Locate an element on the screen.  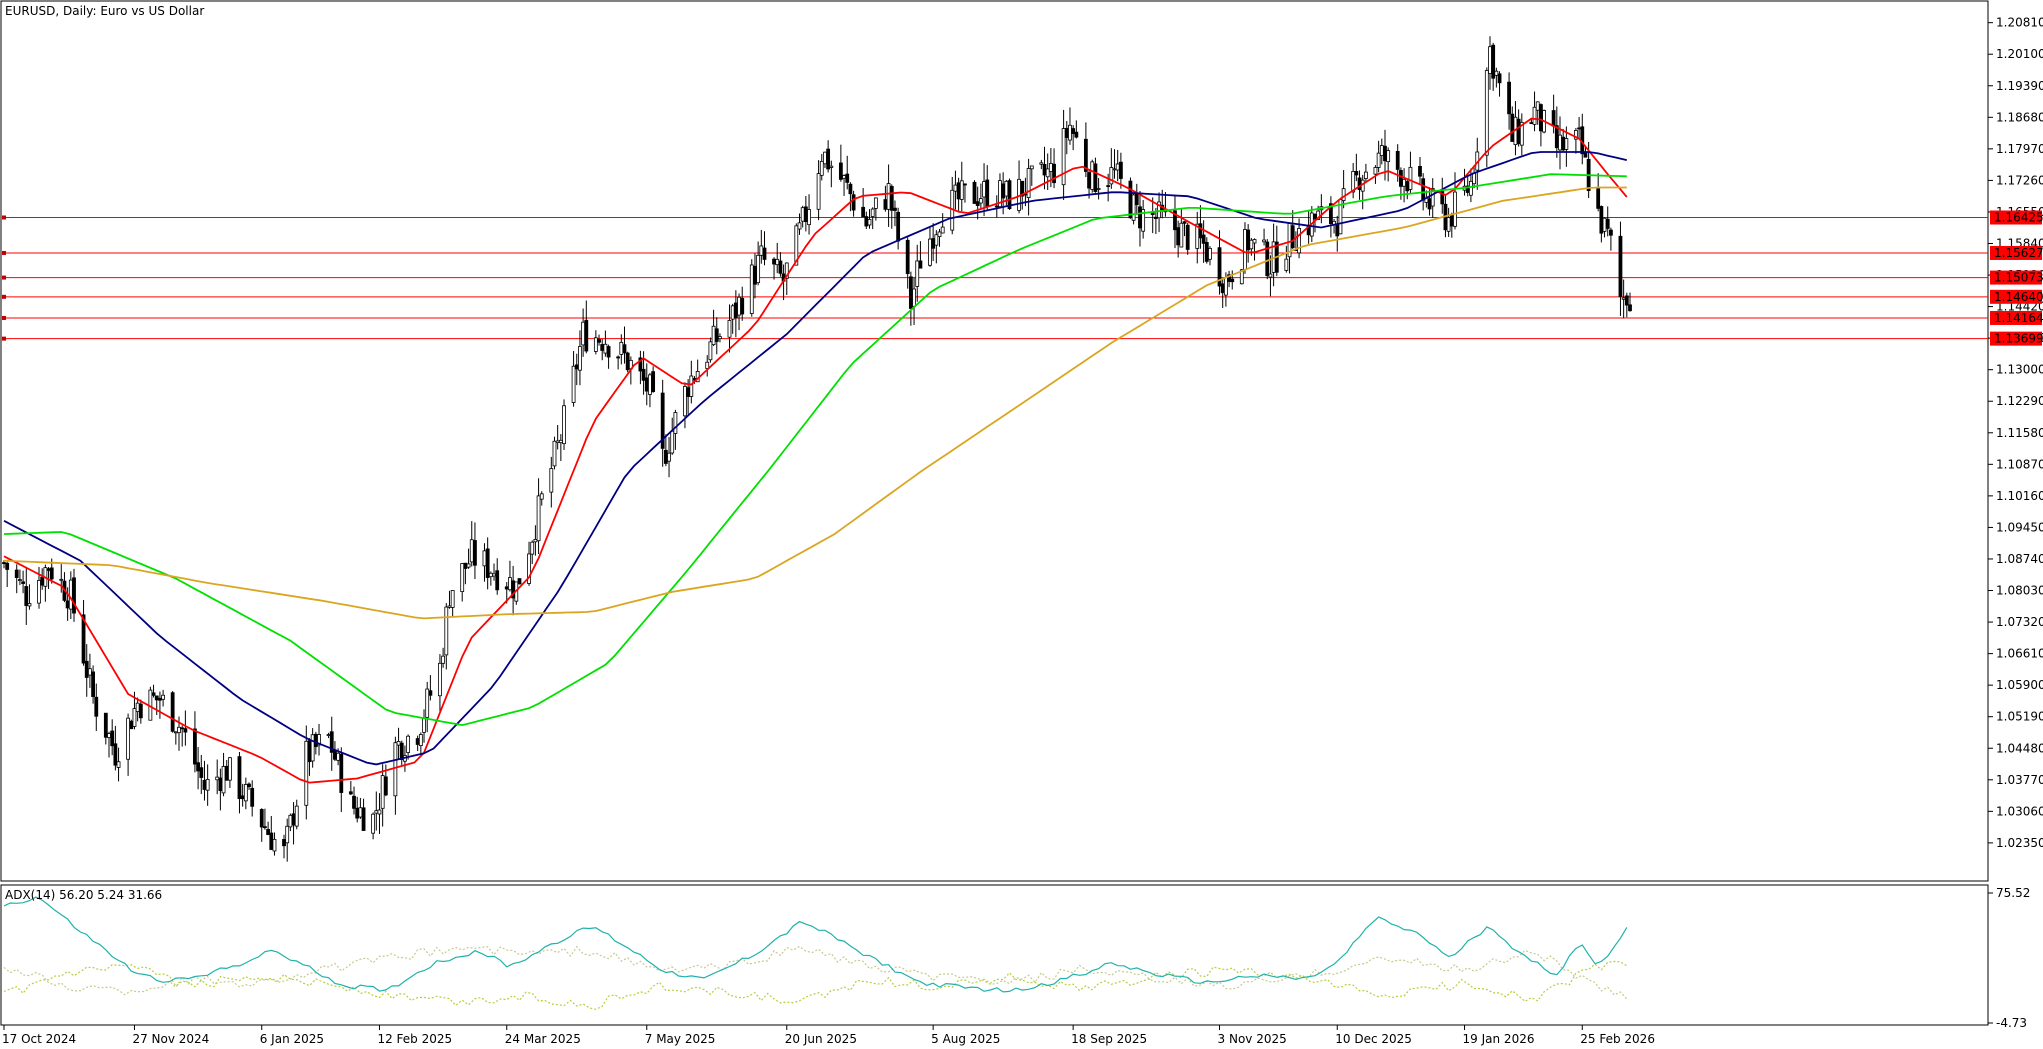
time-tick-label: 7 May 2025 is located at coordinates (680, 1039).